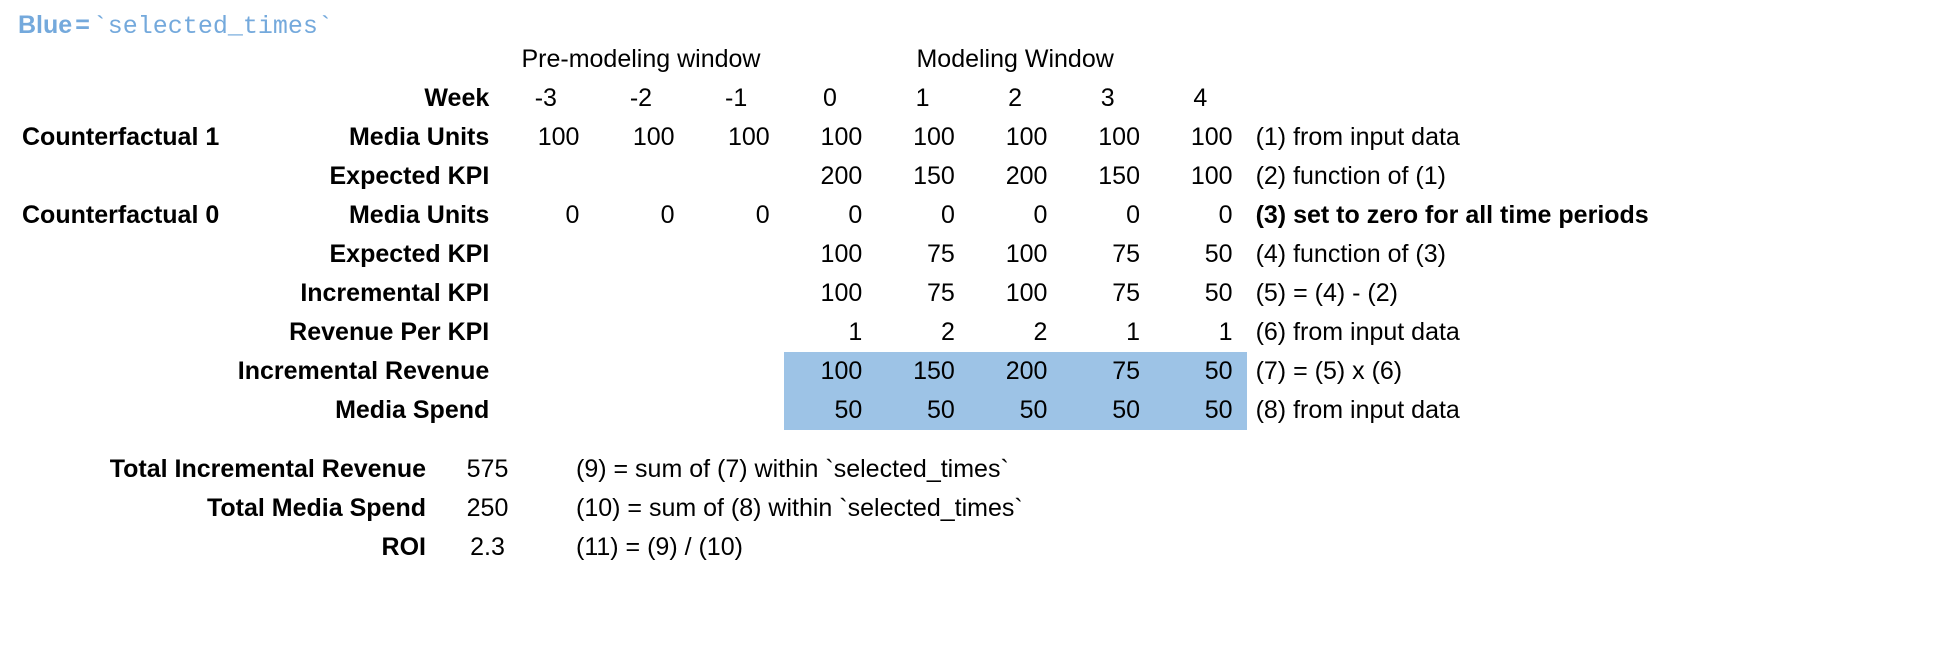 The height and width of the screenshot is (652, 1946). I want to click on note-5: (5) = (4) - (2), so click(1326, 293).